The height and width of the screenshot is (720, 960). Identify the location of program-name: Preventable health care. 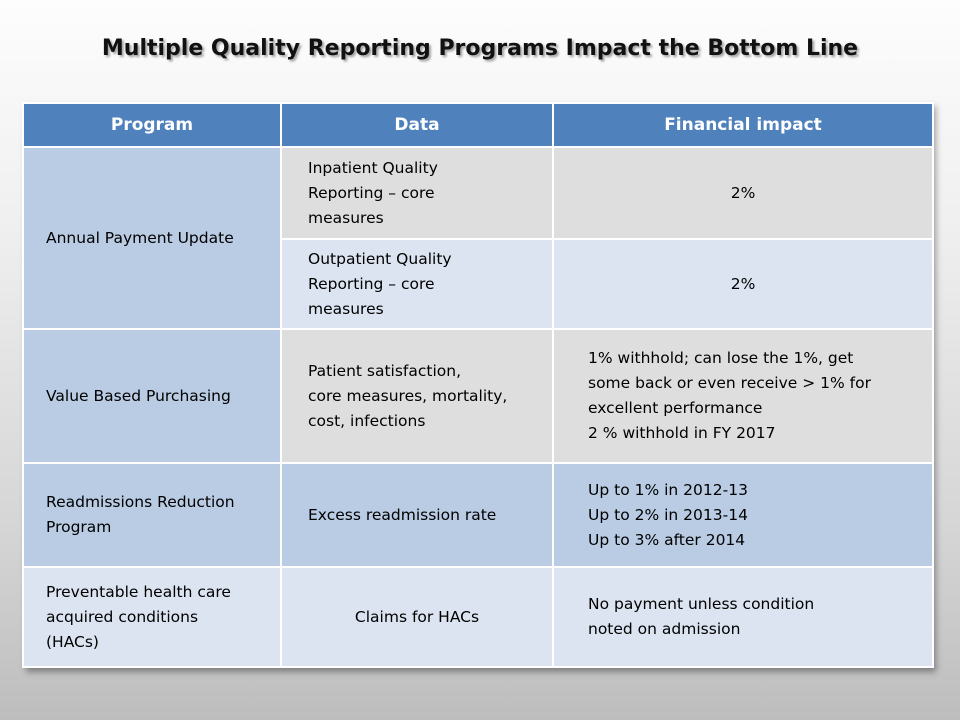
(138, 591).